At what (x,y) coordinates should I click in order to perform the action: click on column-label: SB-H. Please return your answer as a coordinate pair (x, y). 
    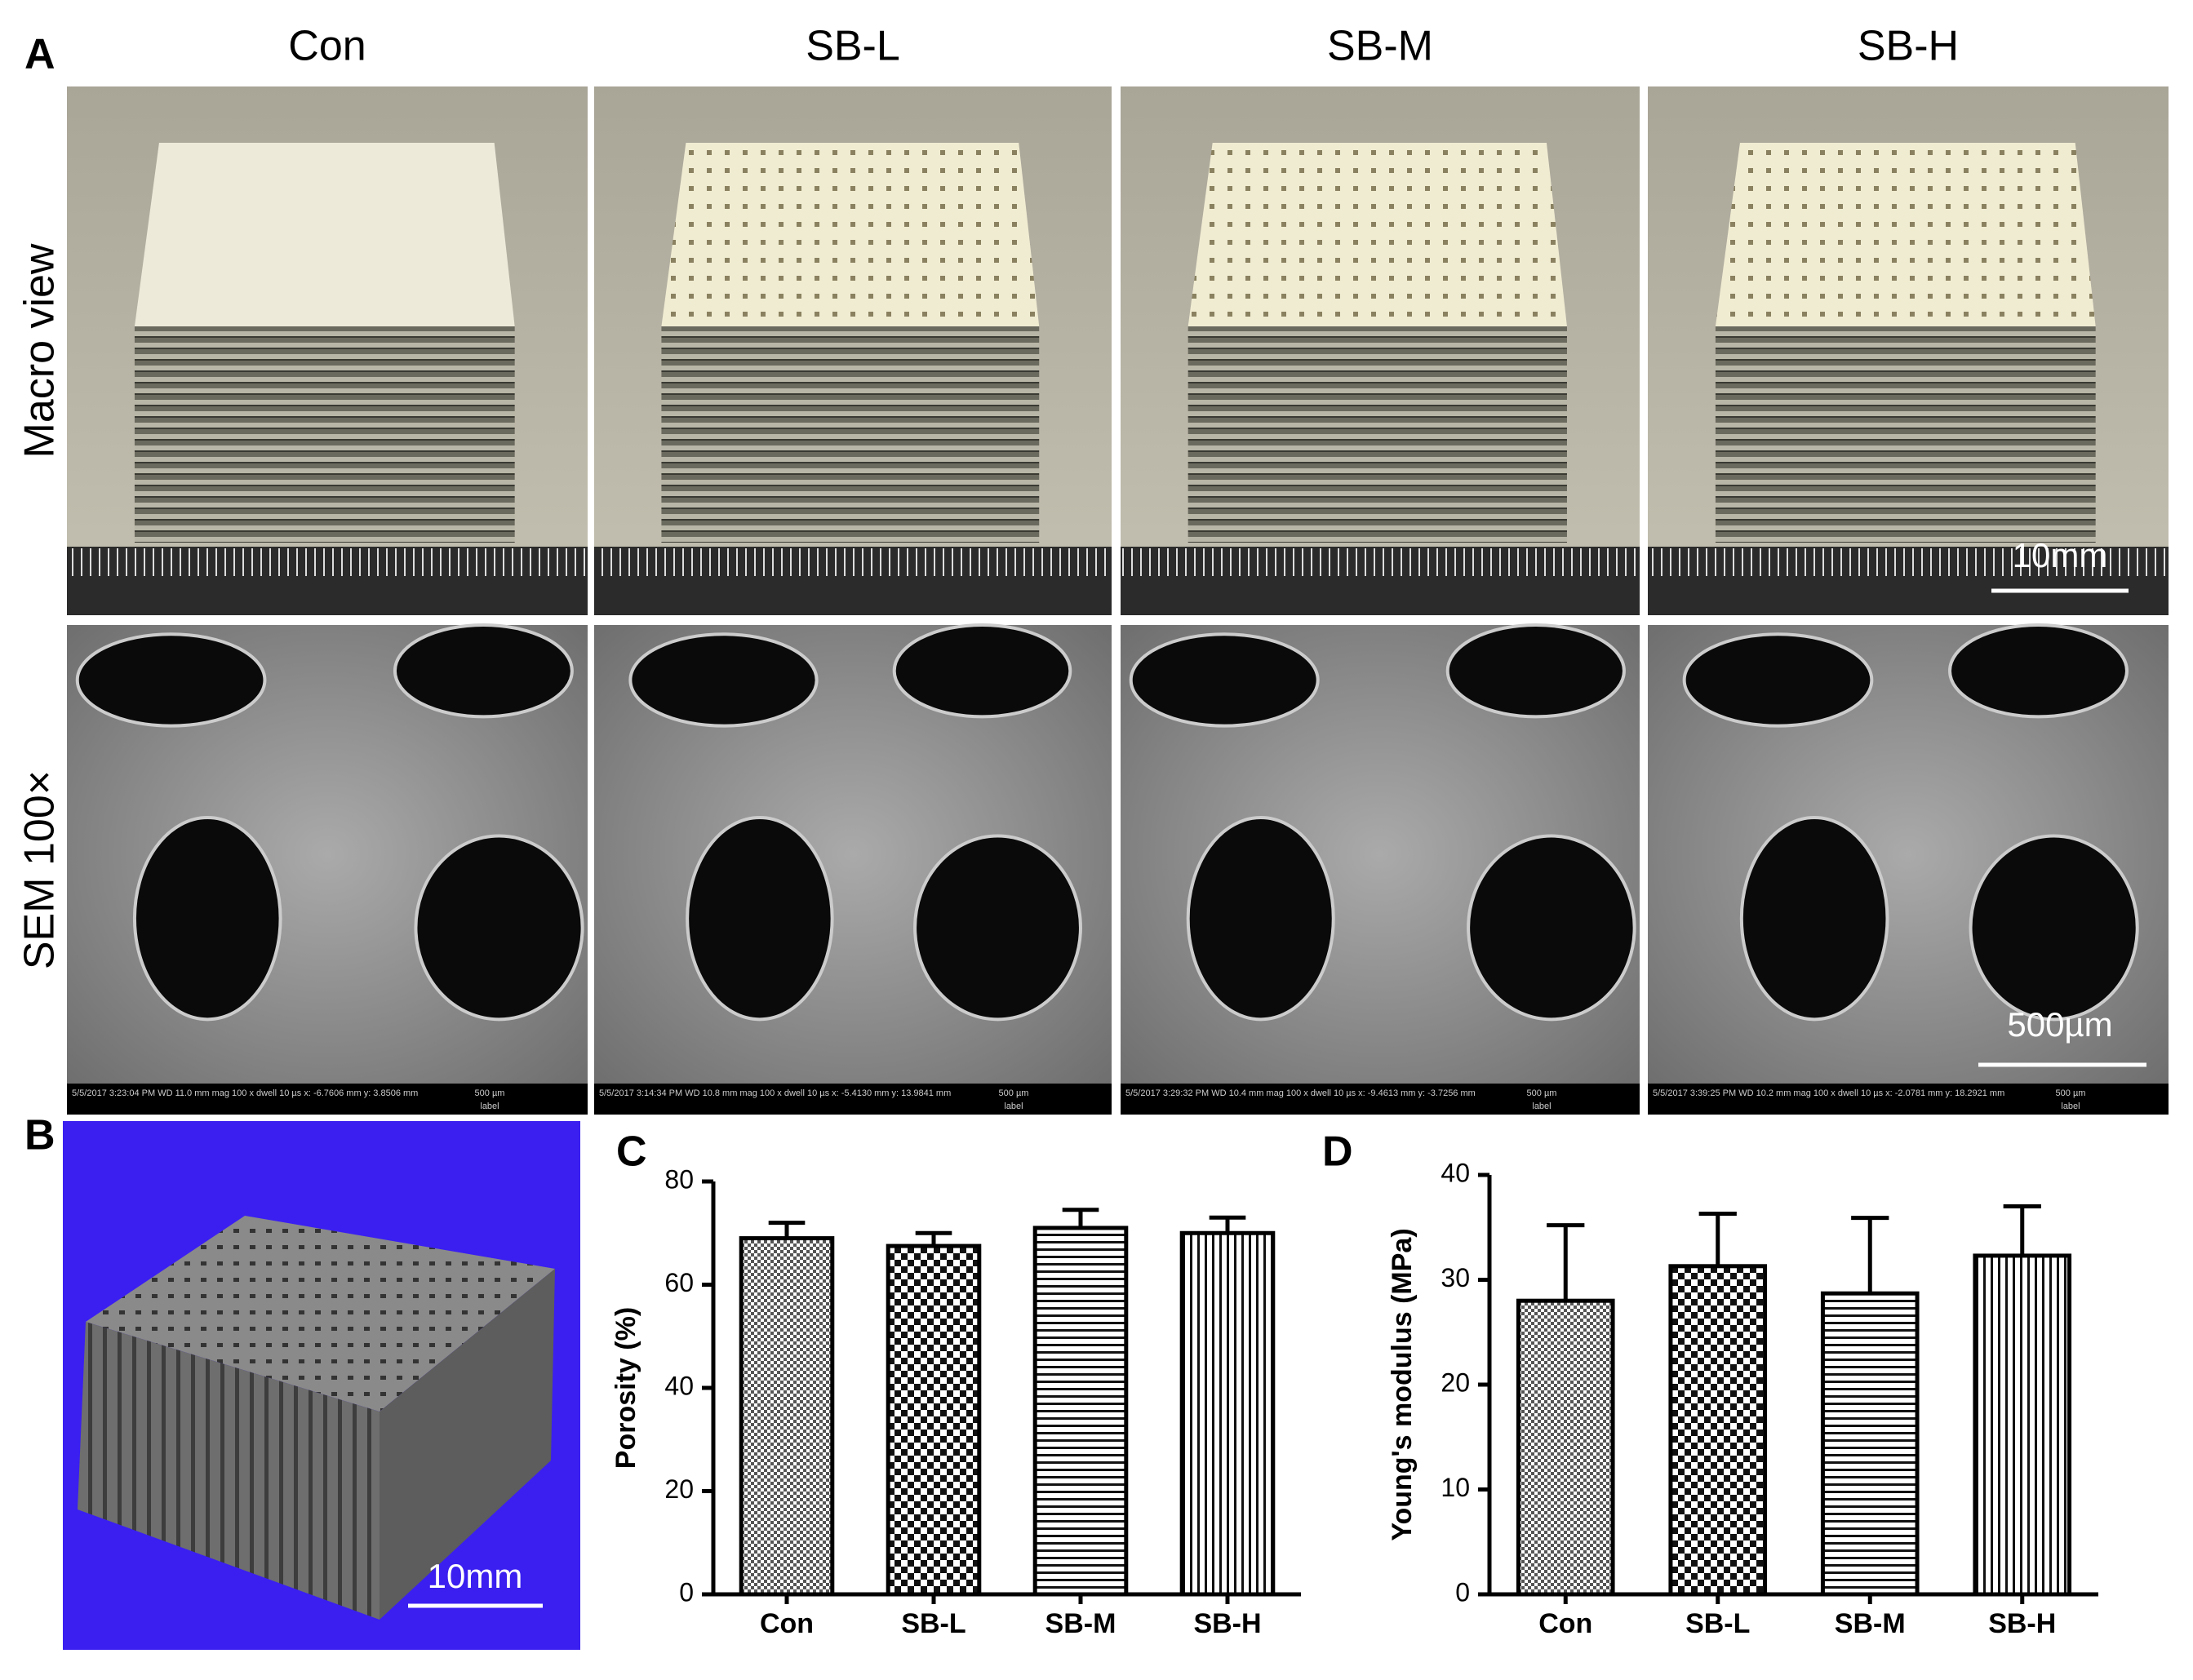
    Looking at the image, I should click on (1908, 46).